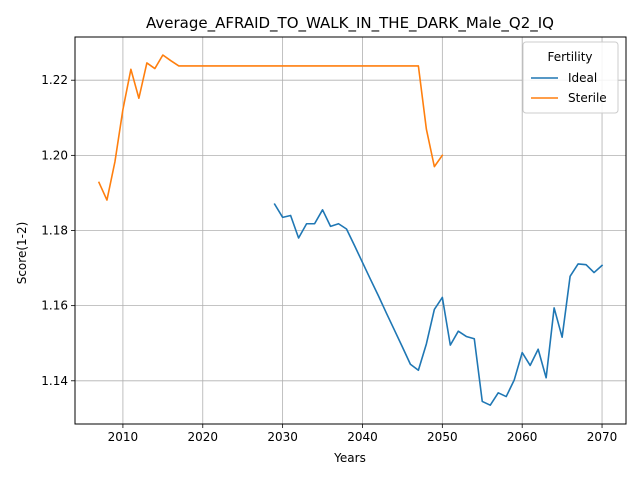 The width and height of the screenshot is (640, 480). I want to click on x-tick-label: 2070, so click(602, 437).